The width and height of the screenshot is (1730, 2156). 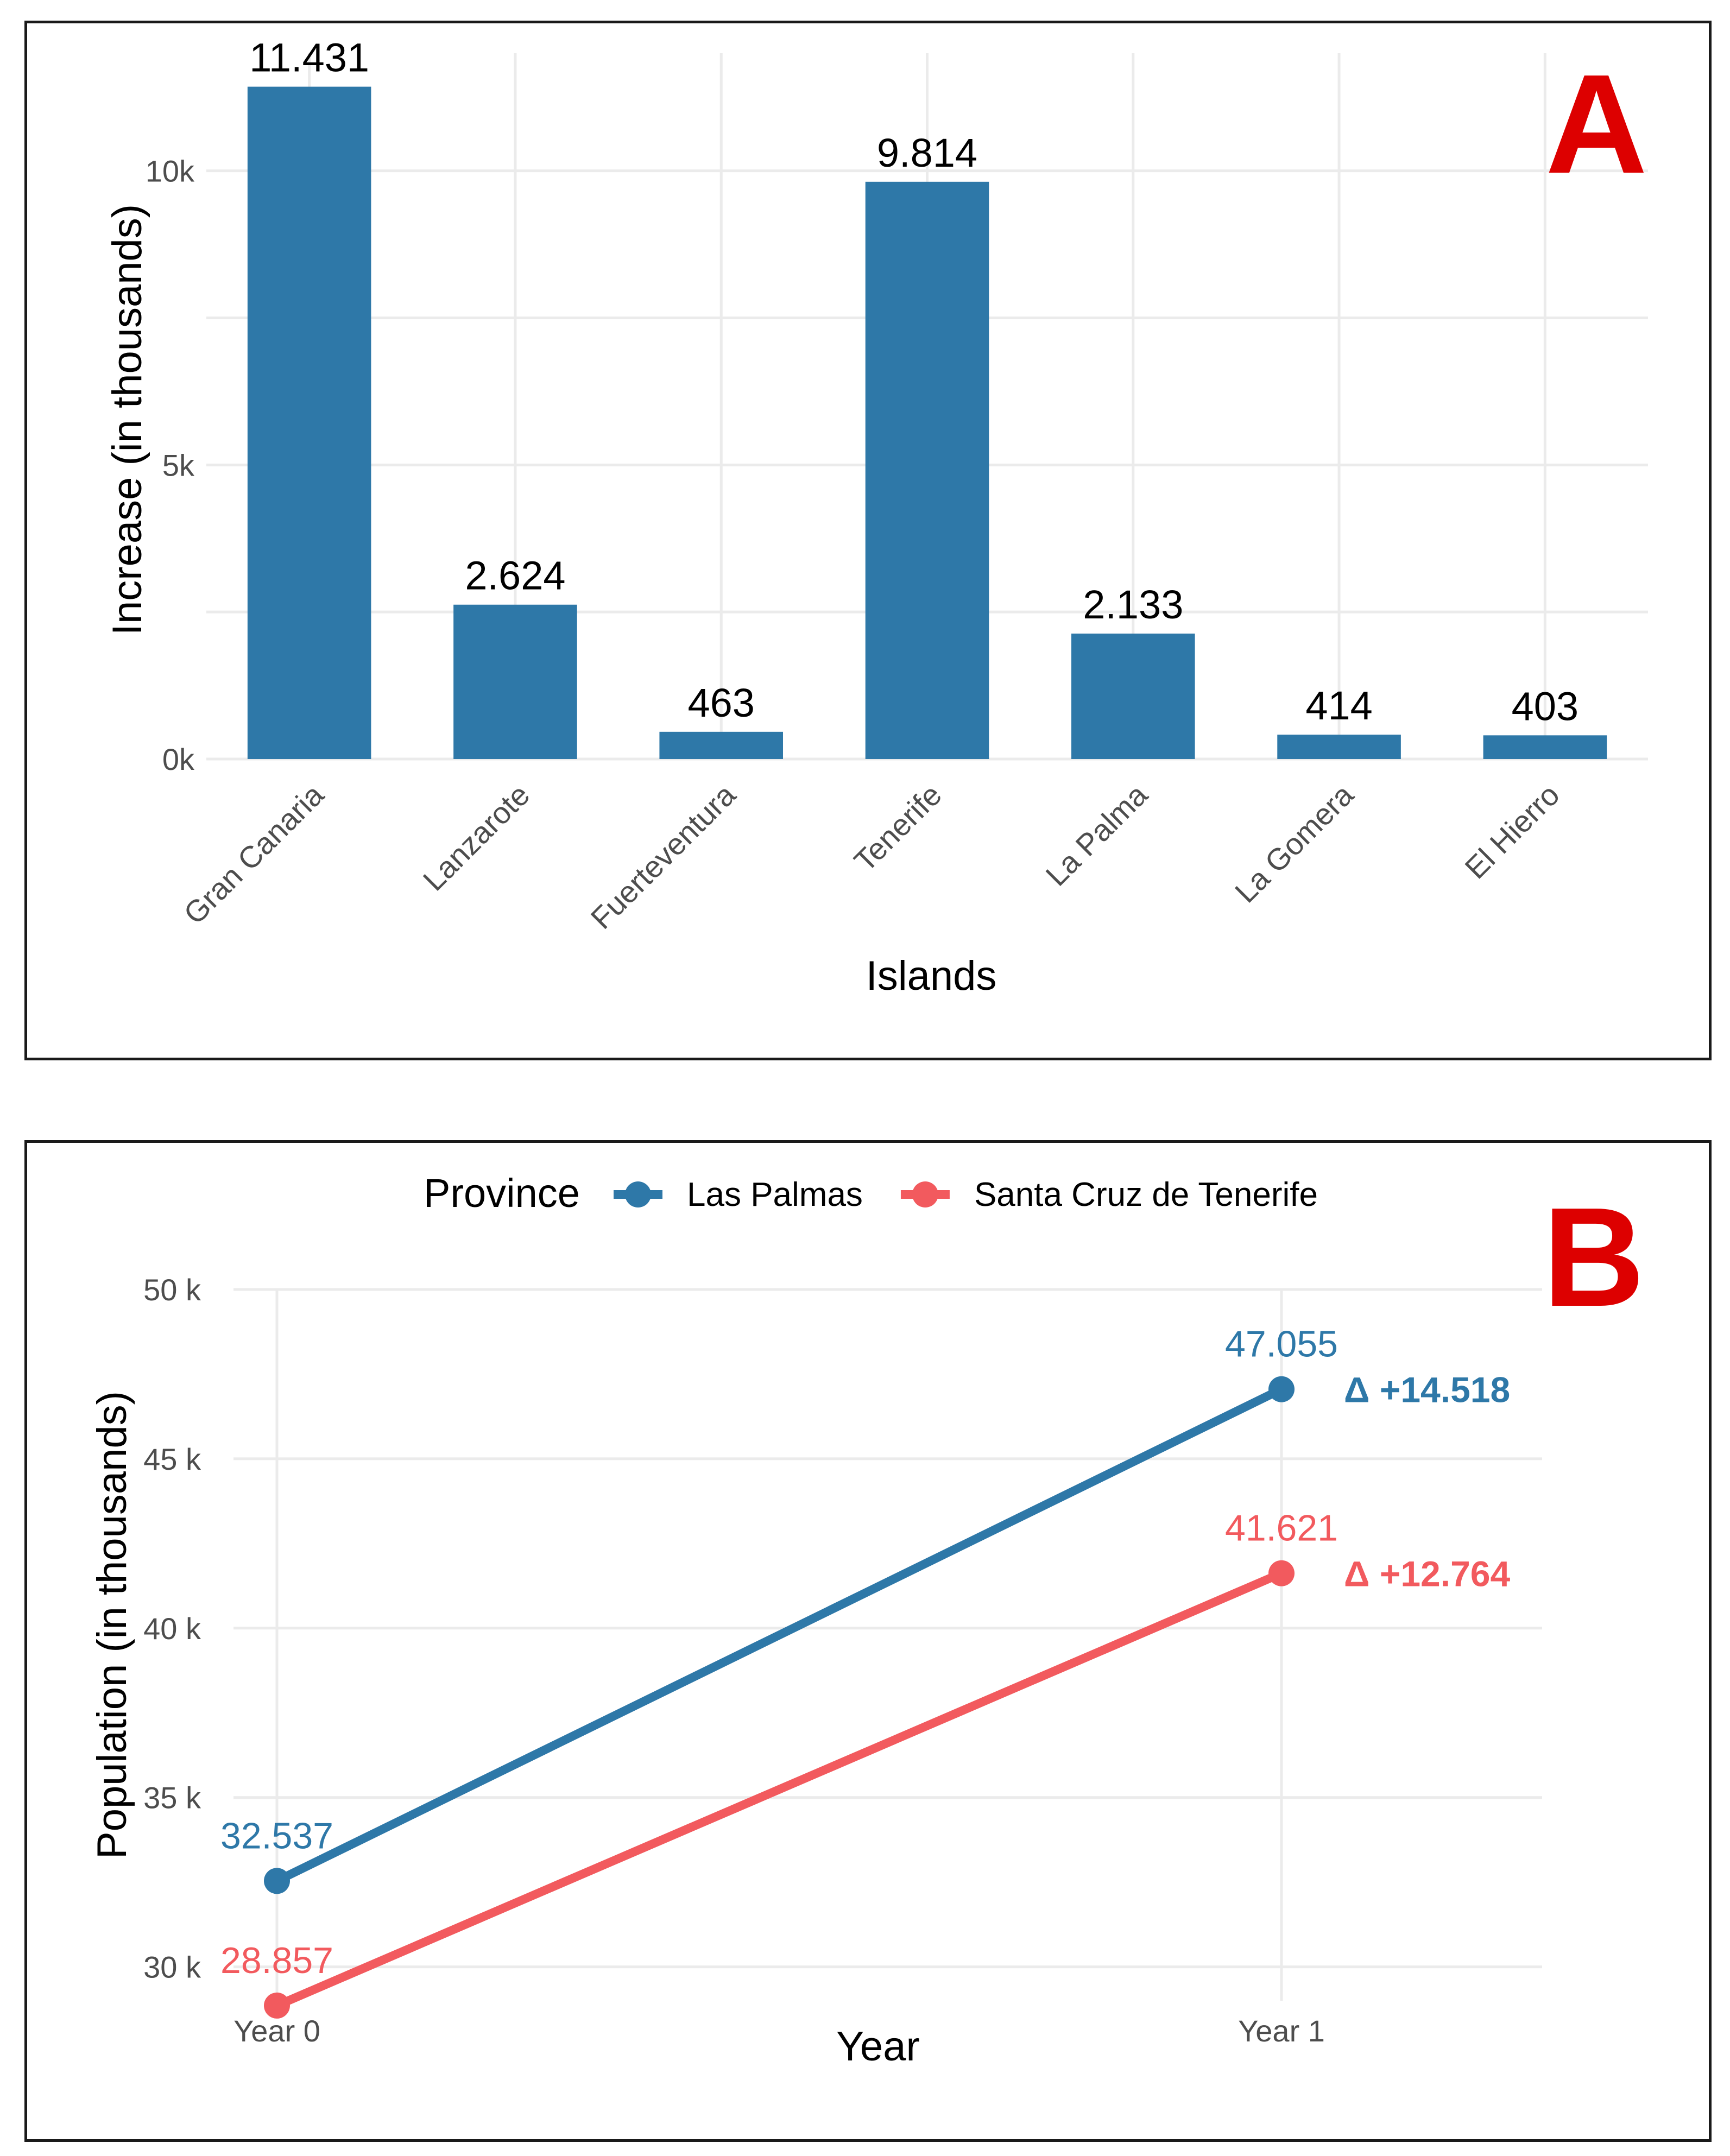 What do you see at coordinates (276, 2031) in the screenshot?
I see `x-tick-label: Year 0` at bounding box center [276, 2031].